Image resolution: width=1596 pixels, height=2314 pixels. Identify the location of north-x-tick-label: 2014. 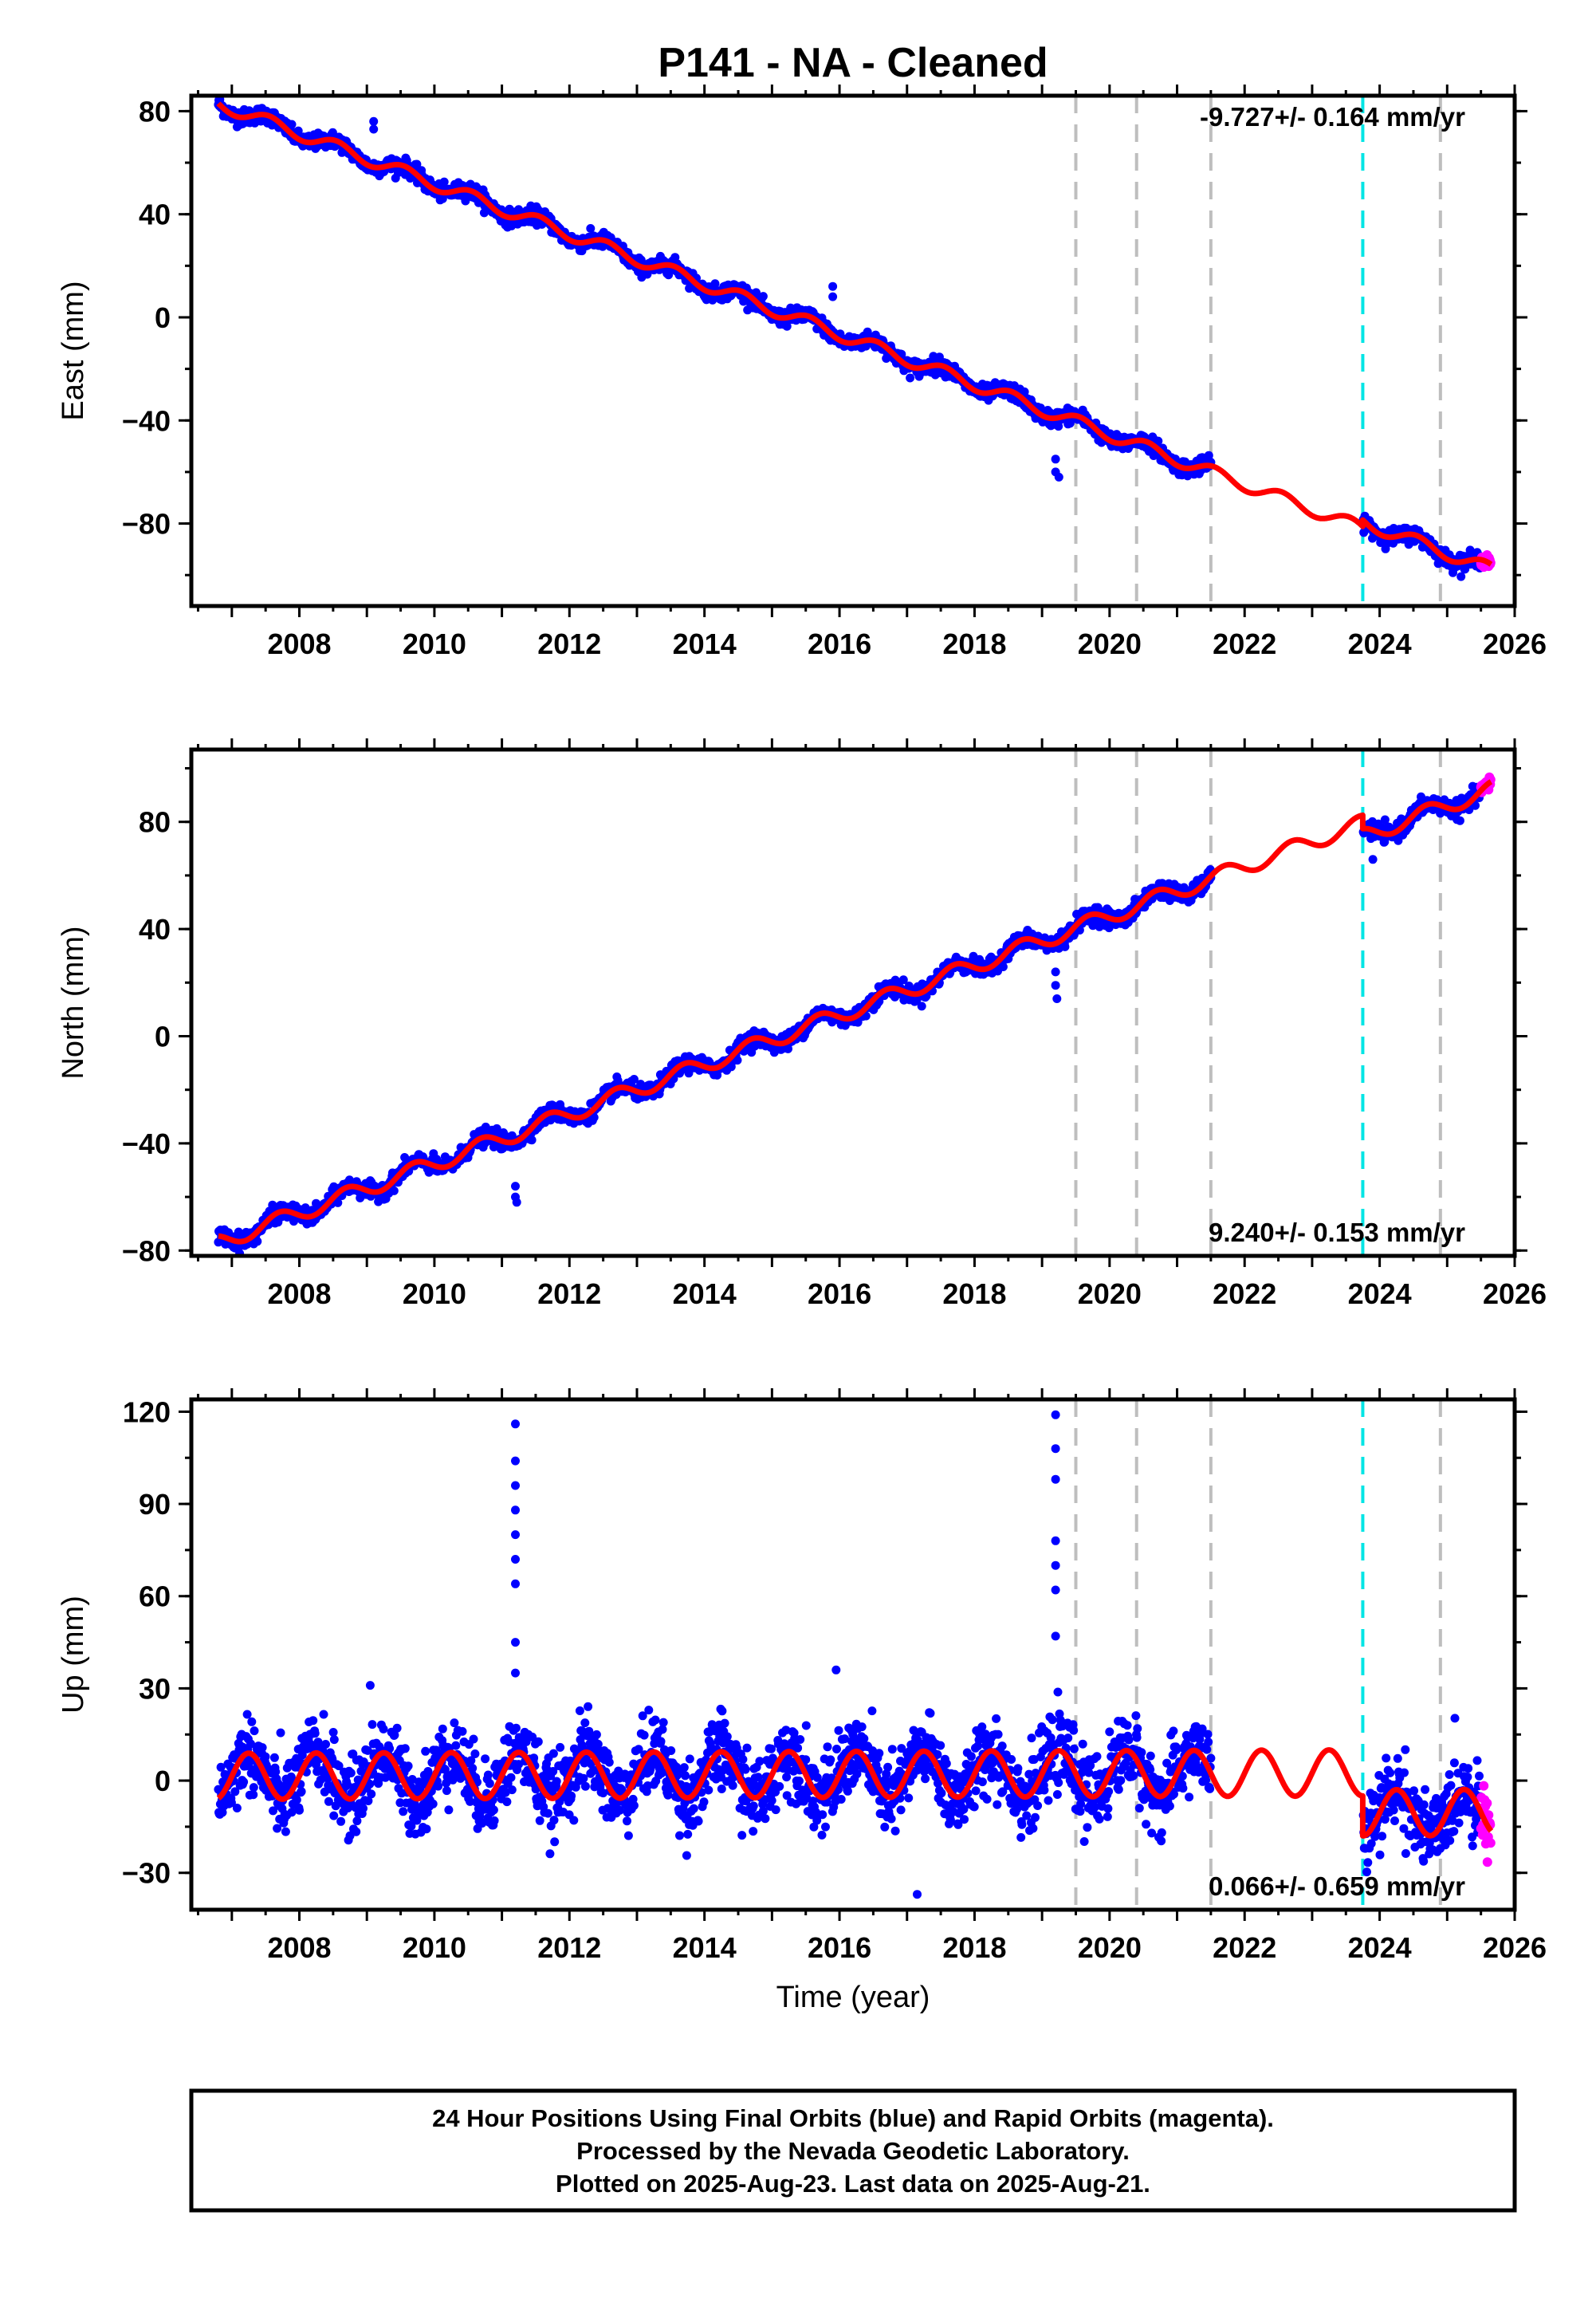
(705, 1293).